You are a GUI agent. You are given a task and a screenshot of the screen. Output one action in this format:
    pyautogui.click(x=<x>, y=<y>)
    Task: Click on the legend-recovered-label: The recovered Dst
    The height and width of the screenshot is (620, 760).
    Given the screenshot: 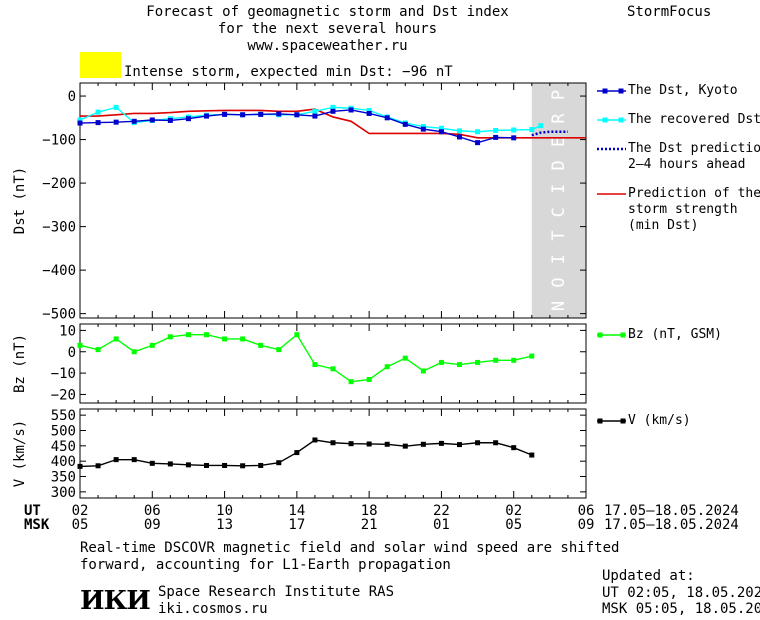 What is the action you would take?
    pyautogui.click(x=694, y=119)
    